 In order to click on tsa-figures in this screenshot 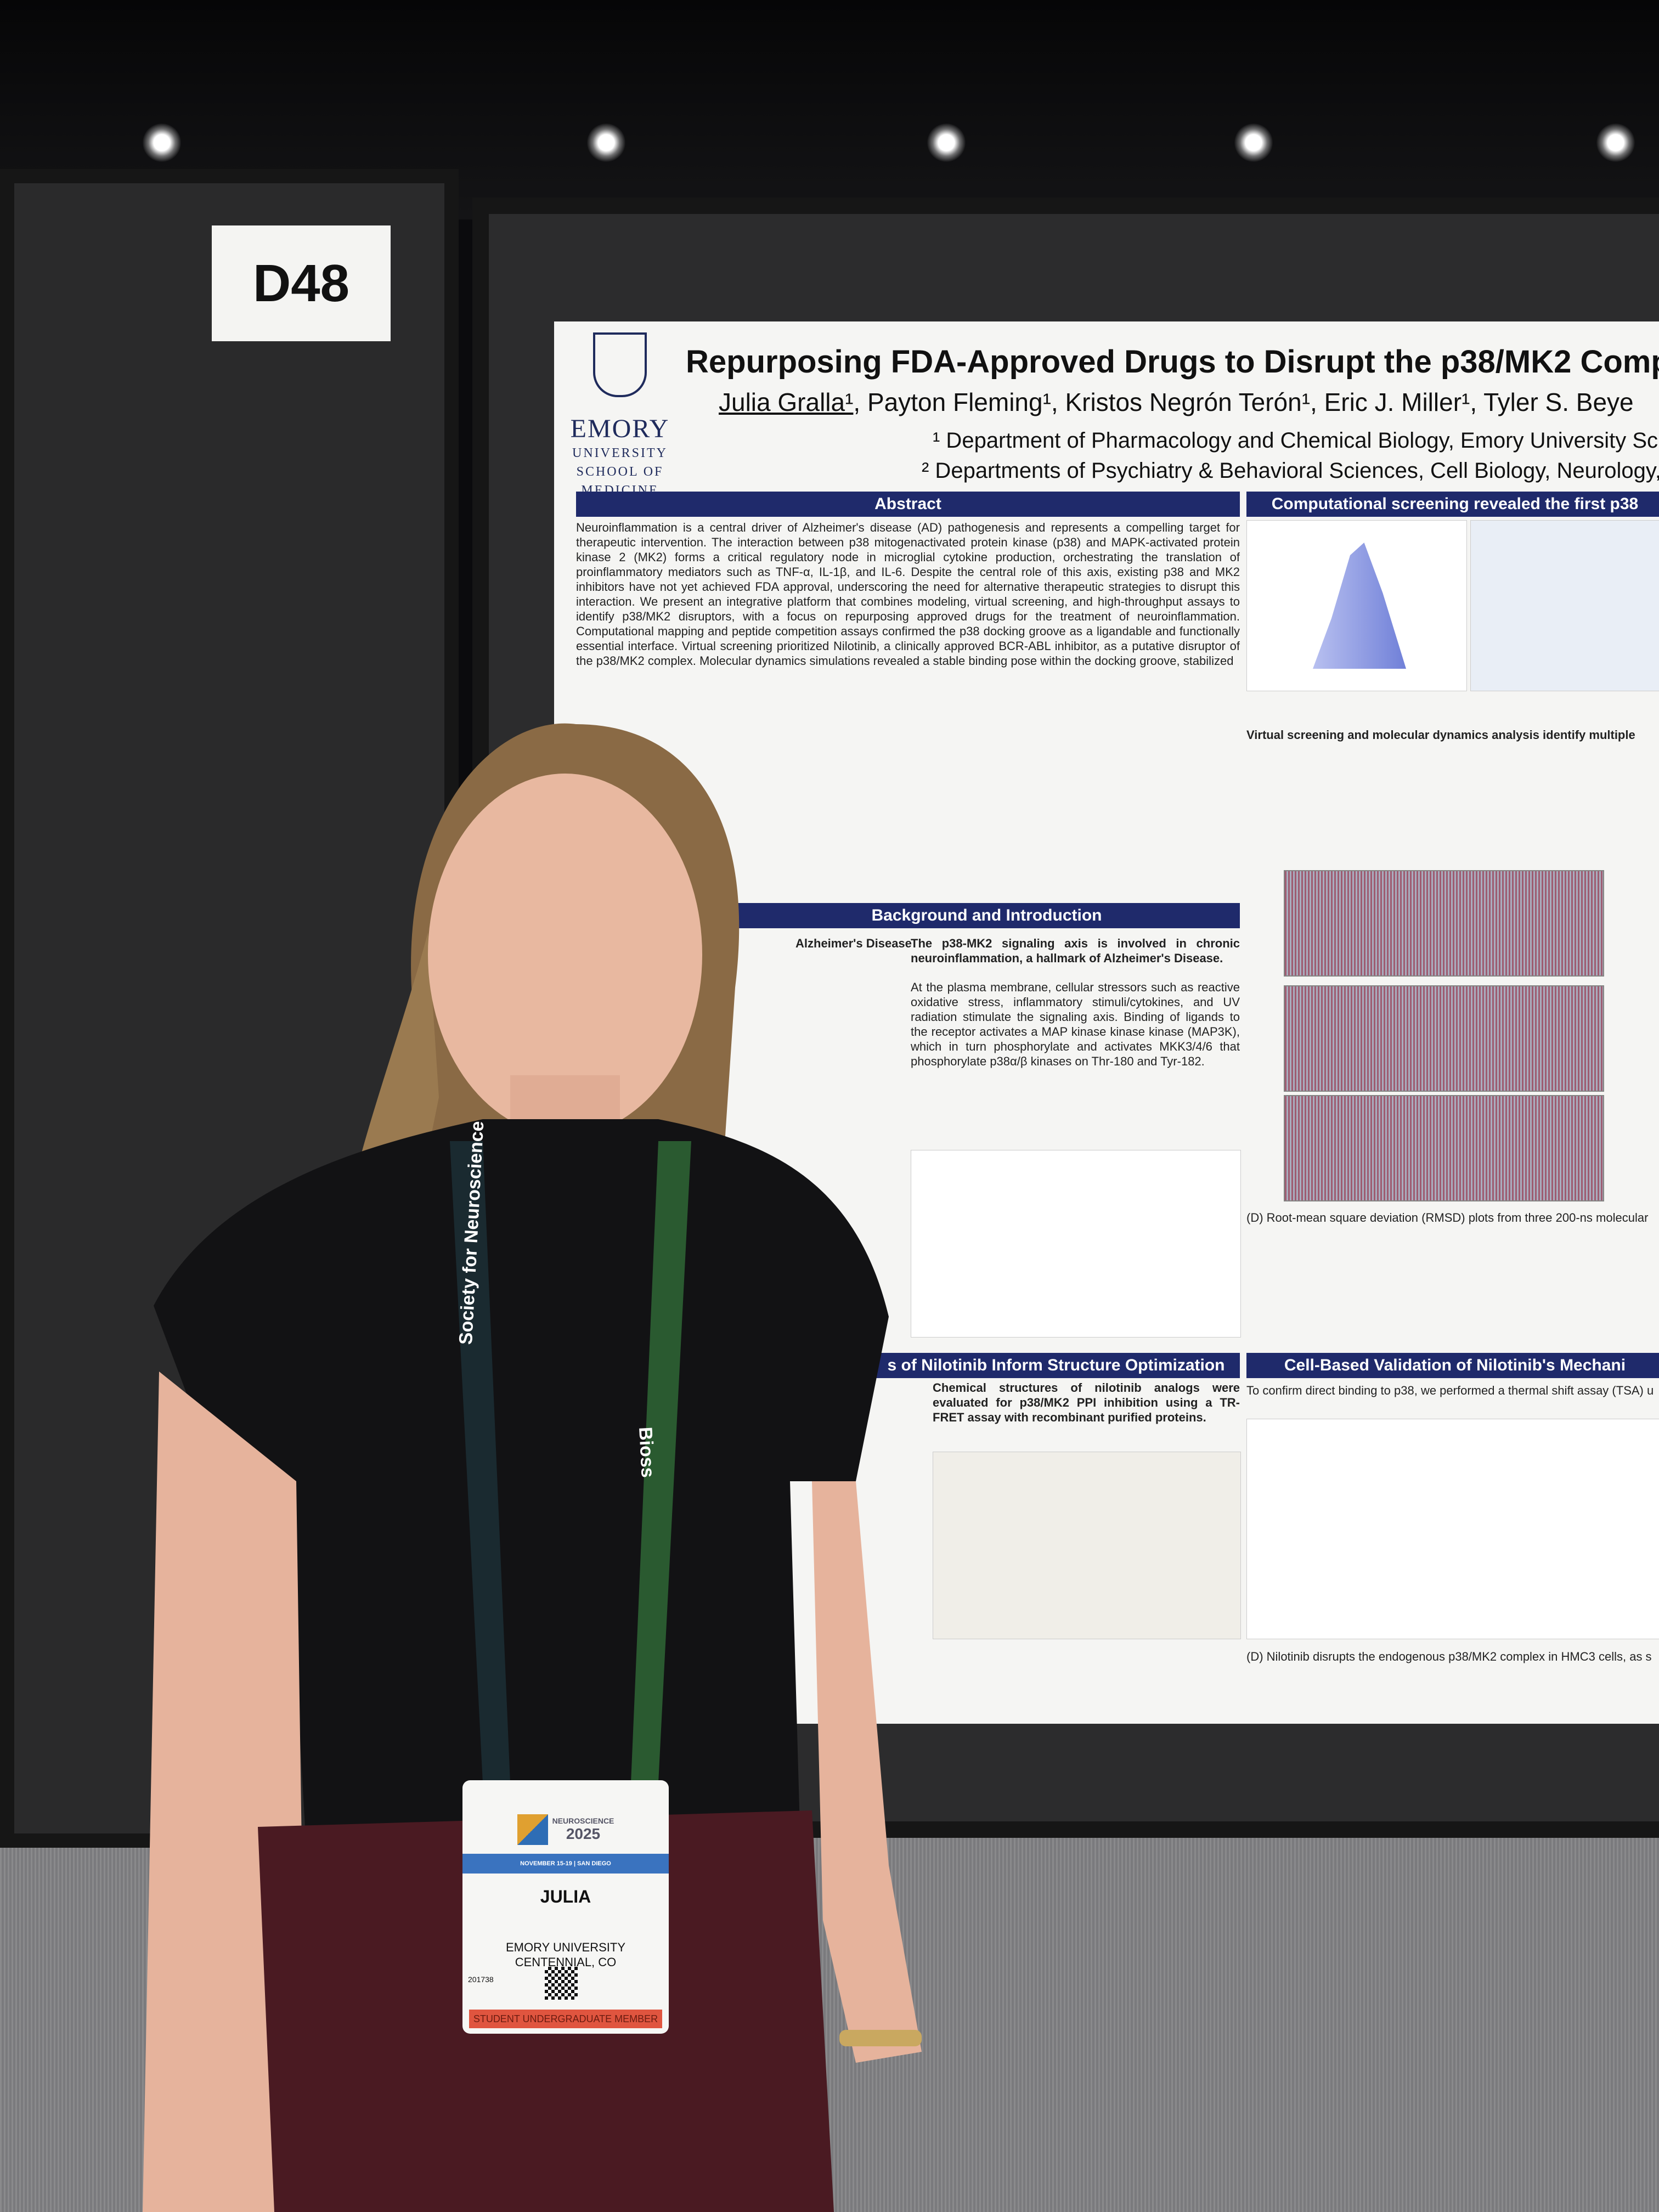, I will do `click(1452, 1529)`.